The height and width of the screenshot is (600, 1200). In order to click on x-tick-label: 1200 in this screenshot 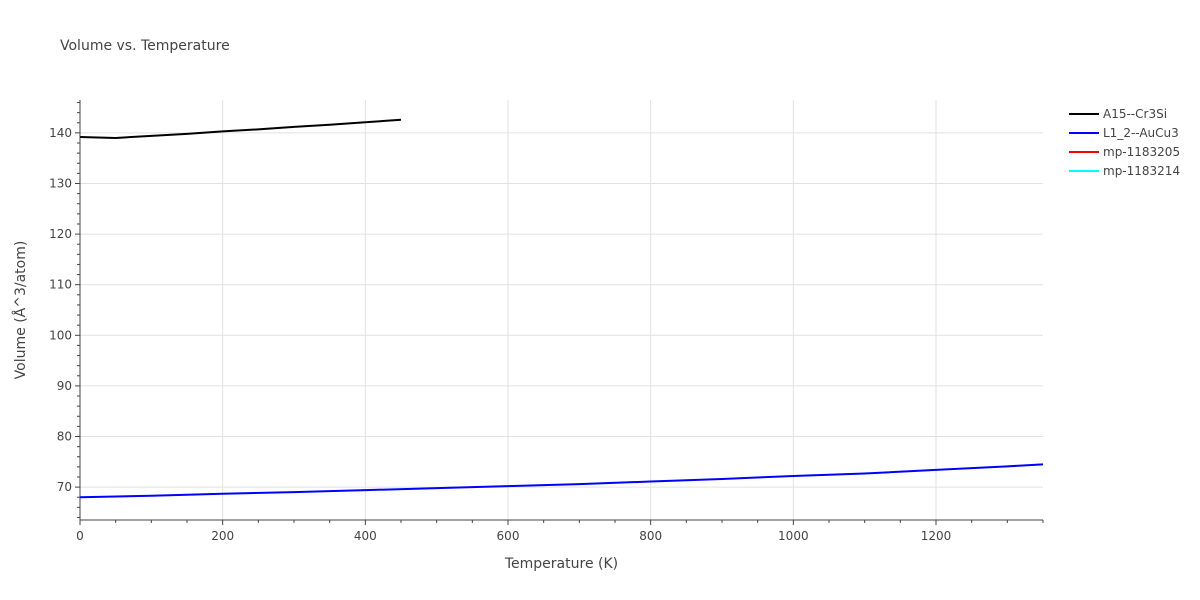, I will do `click(936, 536)`.